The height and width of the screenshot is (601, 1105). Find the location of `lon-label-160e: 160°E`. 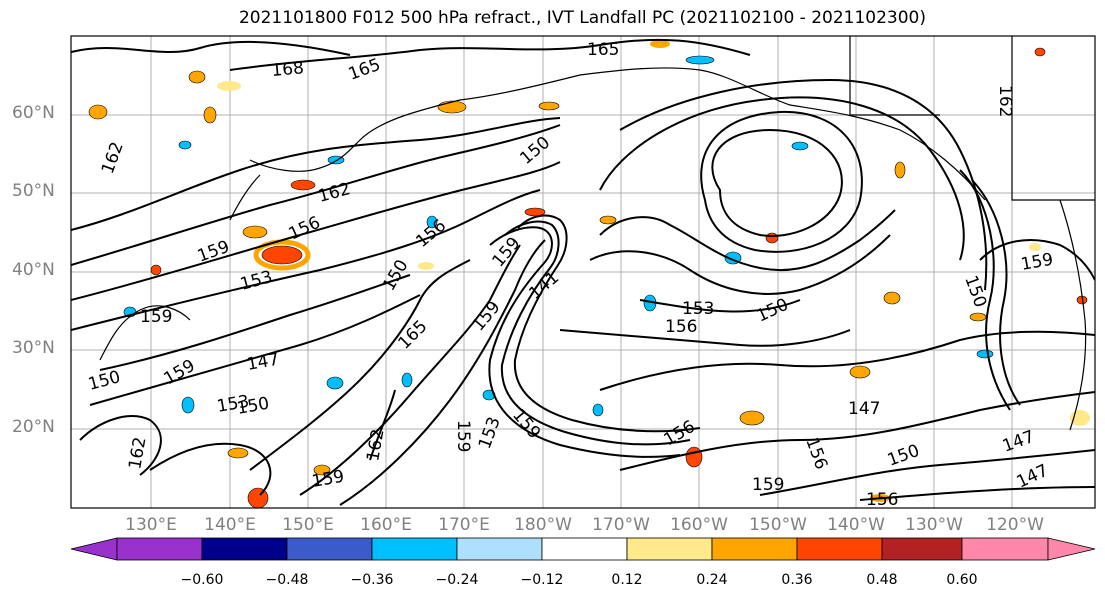

lon-label-160e: 160°E is located at coordinates (386, 525).